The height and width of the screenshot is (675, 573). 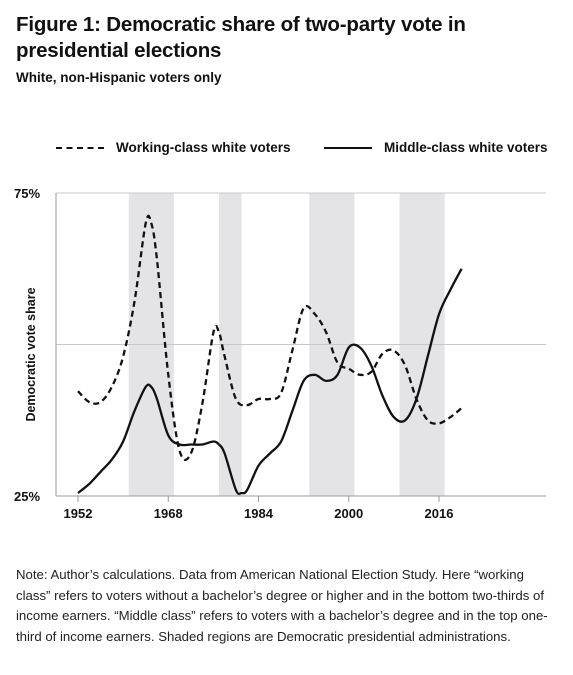 I want to click on legend-item-middle-class: Middle-class white voters, so click(x=436, y=147).